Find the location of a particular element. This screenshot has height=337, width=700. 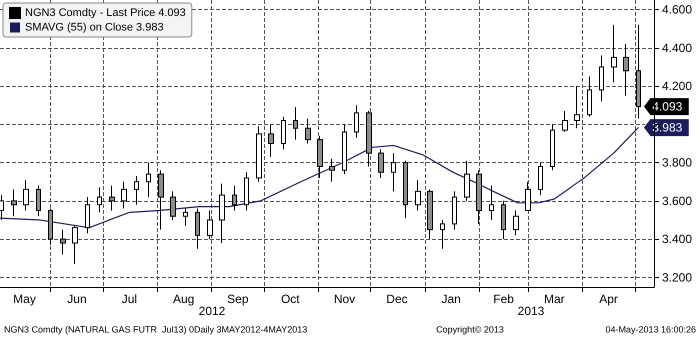

y-tick-label: 4.600 is located at coordinates (677, 9).